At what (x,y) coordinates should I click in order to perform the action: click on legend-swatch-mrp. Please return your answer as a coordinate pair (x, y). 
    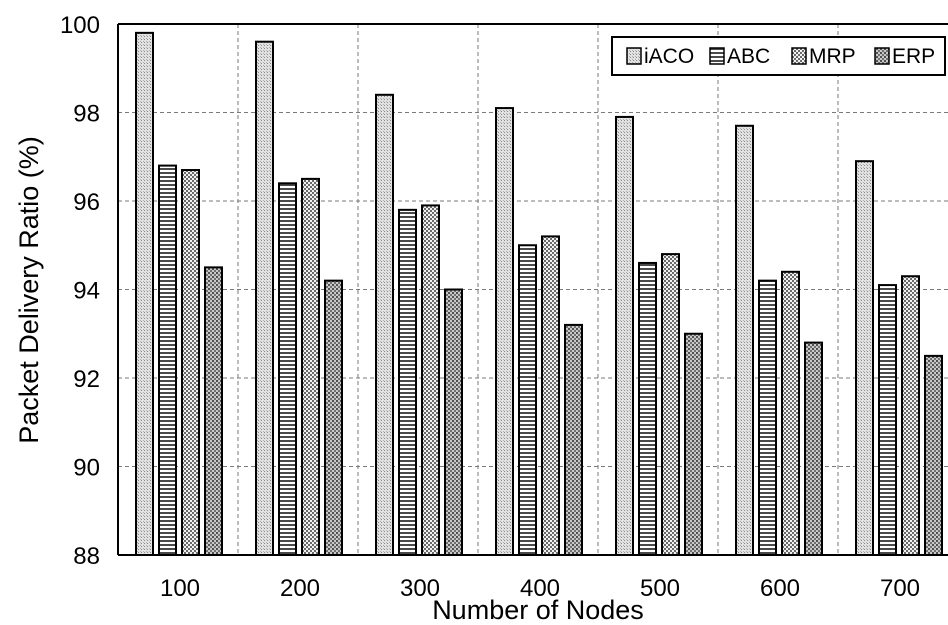
    Looking at the image, I should click on (799, 56).